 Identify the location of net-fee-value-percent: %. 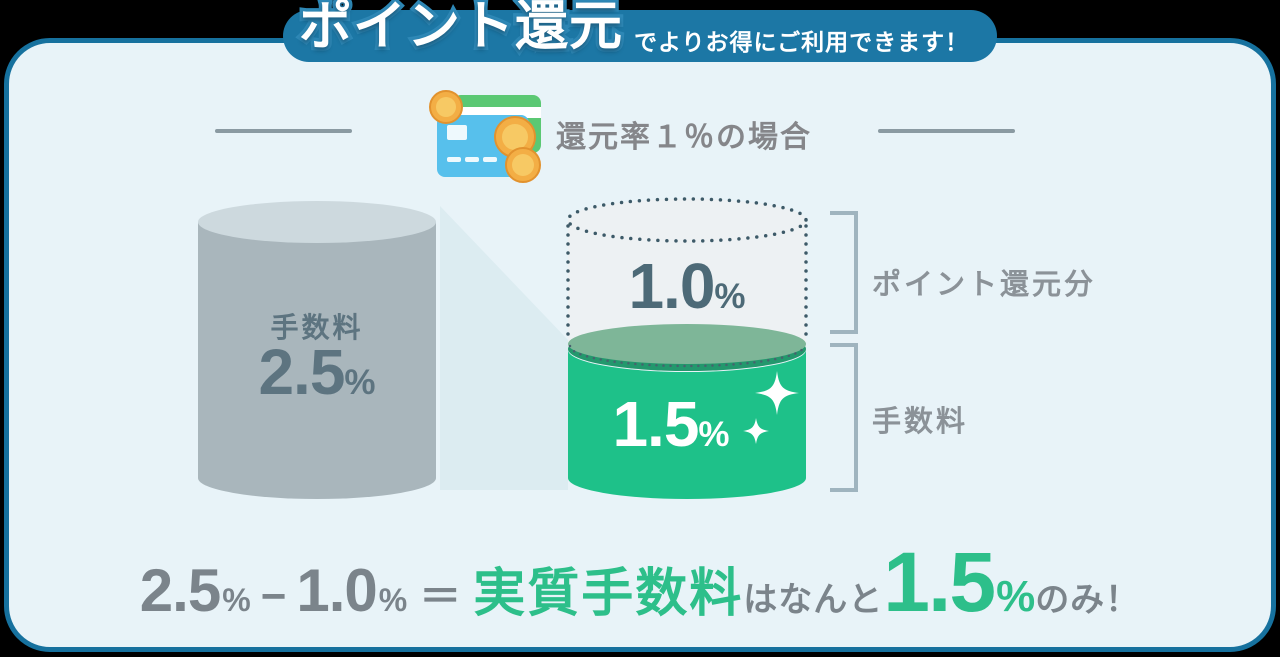
(714, 434).